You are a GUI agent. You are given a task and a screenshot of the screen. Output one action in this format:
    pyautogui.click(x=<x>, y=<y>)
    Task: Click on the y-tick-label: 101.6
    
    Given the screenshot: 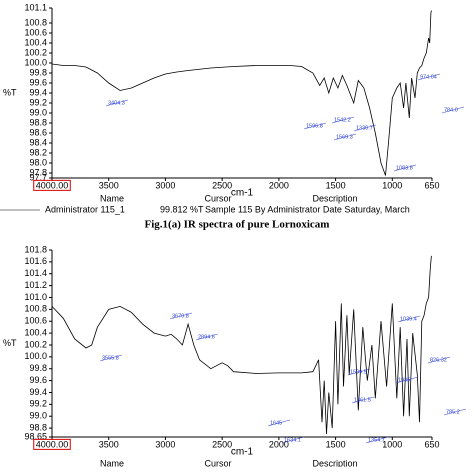 What is the action you would take?
    pyautogui.click(x=35, y=261)
    